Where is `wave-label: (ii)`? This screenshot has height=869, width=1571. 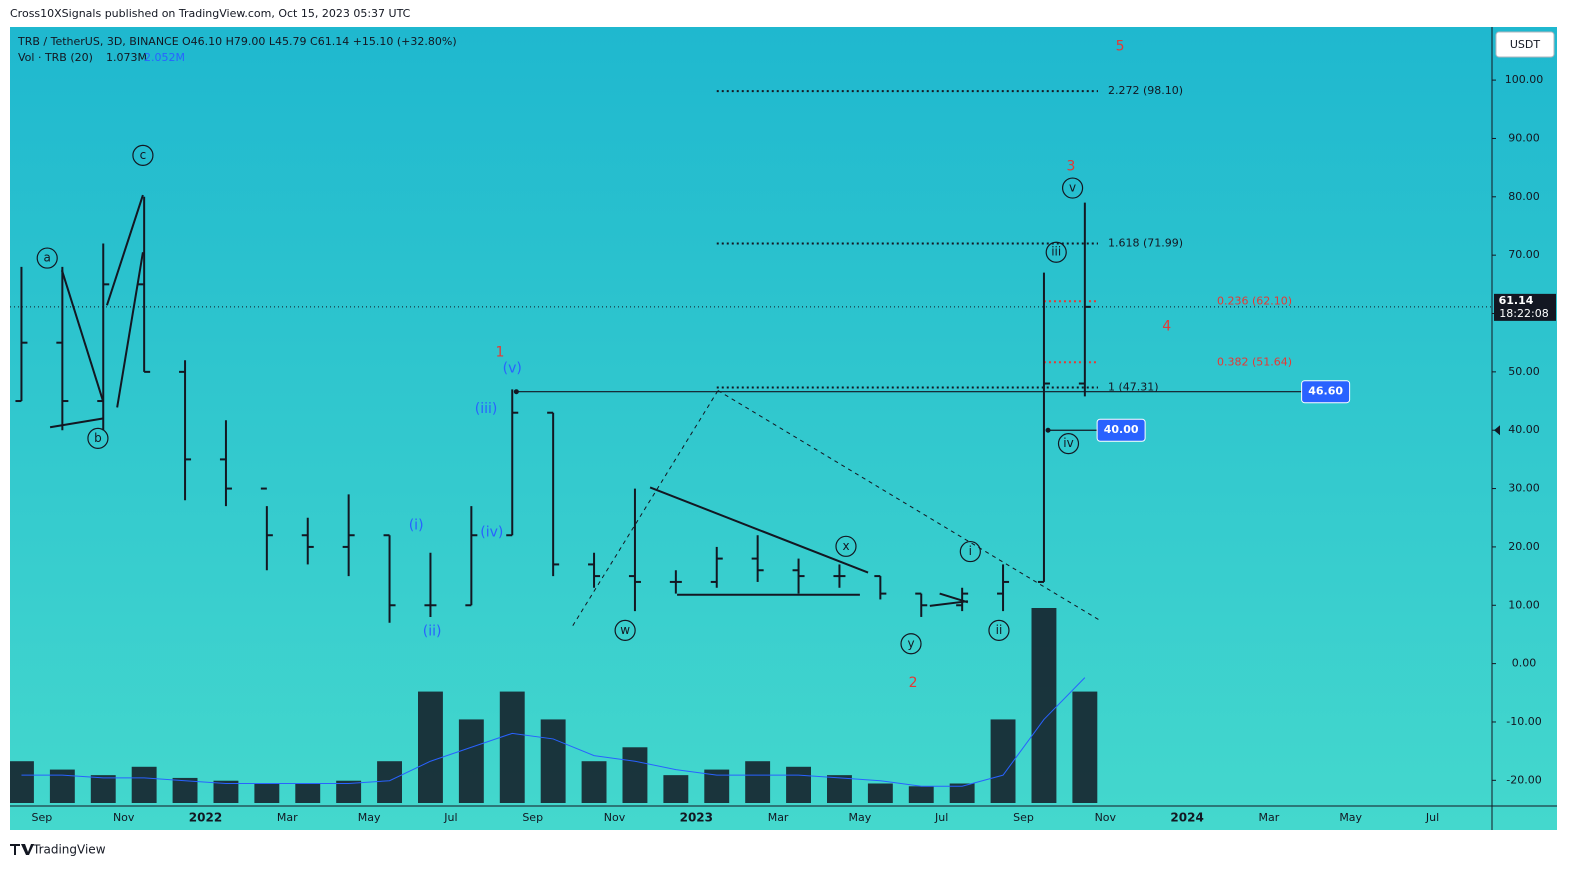
wave-label: (ii) is located at coordinates (432, 632).